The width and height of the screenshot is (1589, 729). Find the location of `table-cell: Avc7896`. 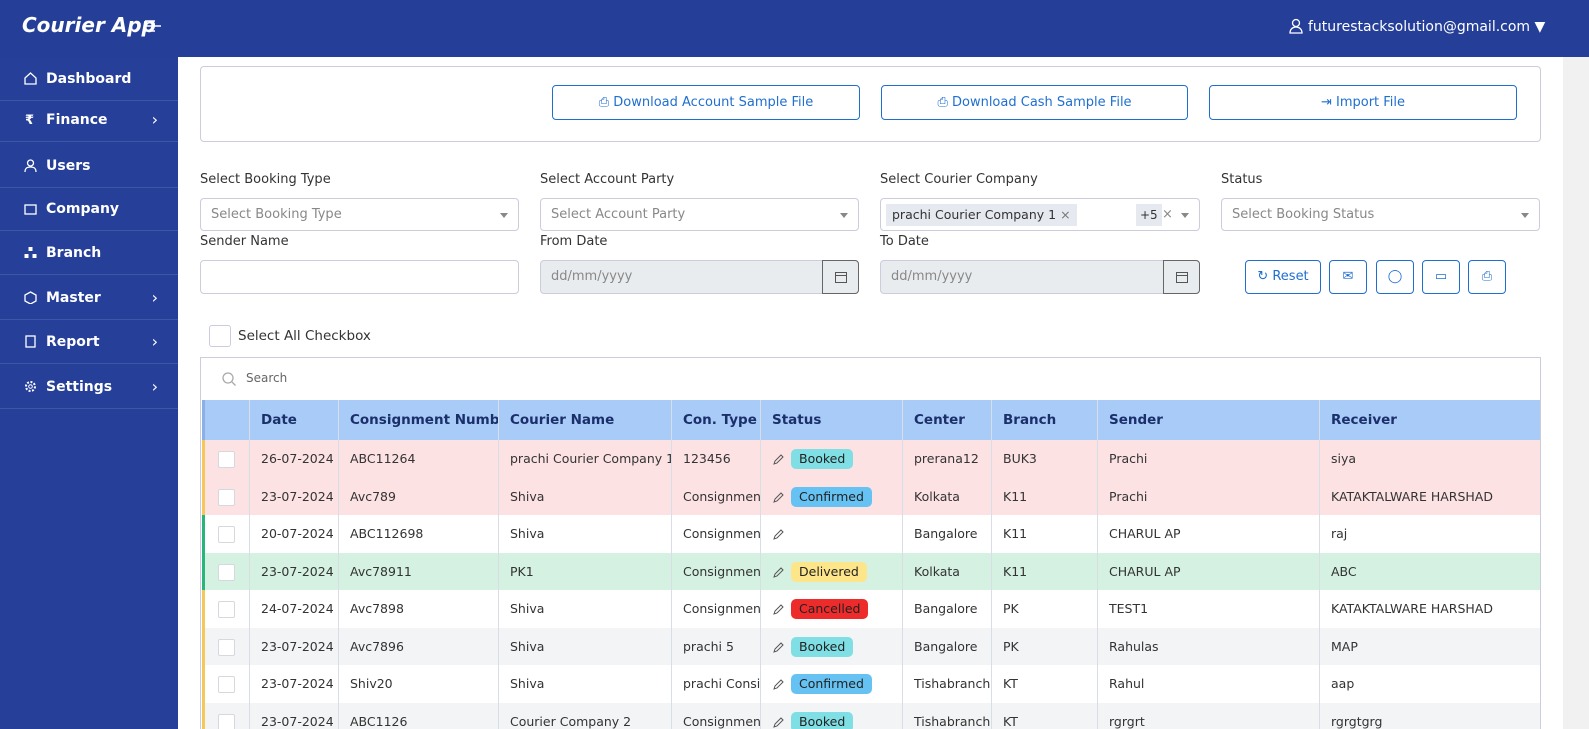

table-cell: Avc7896 is located at coordinates (418, 646).